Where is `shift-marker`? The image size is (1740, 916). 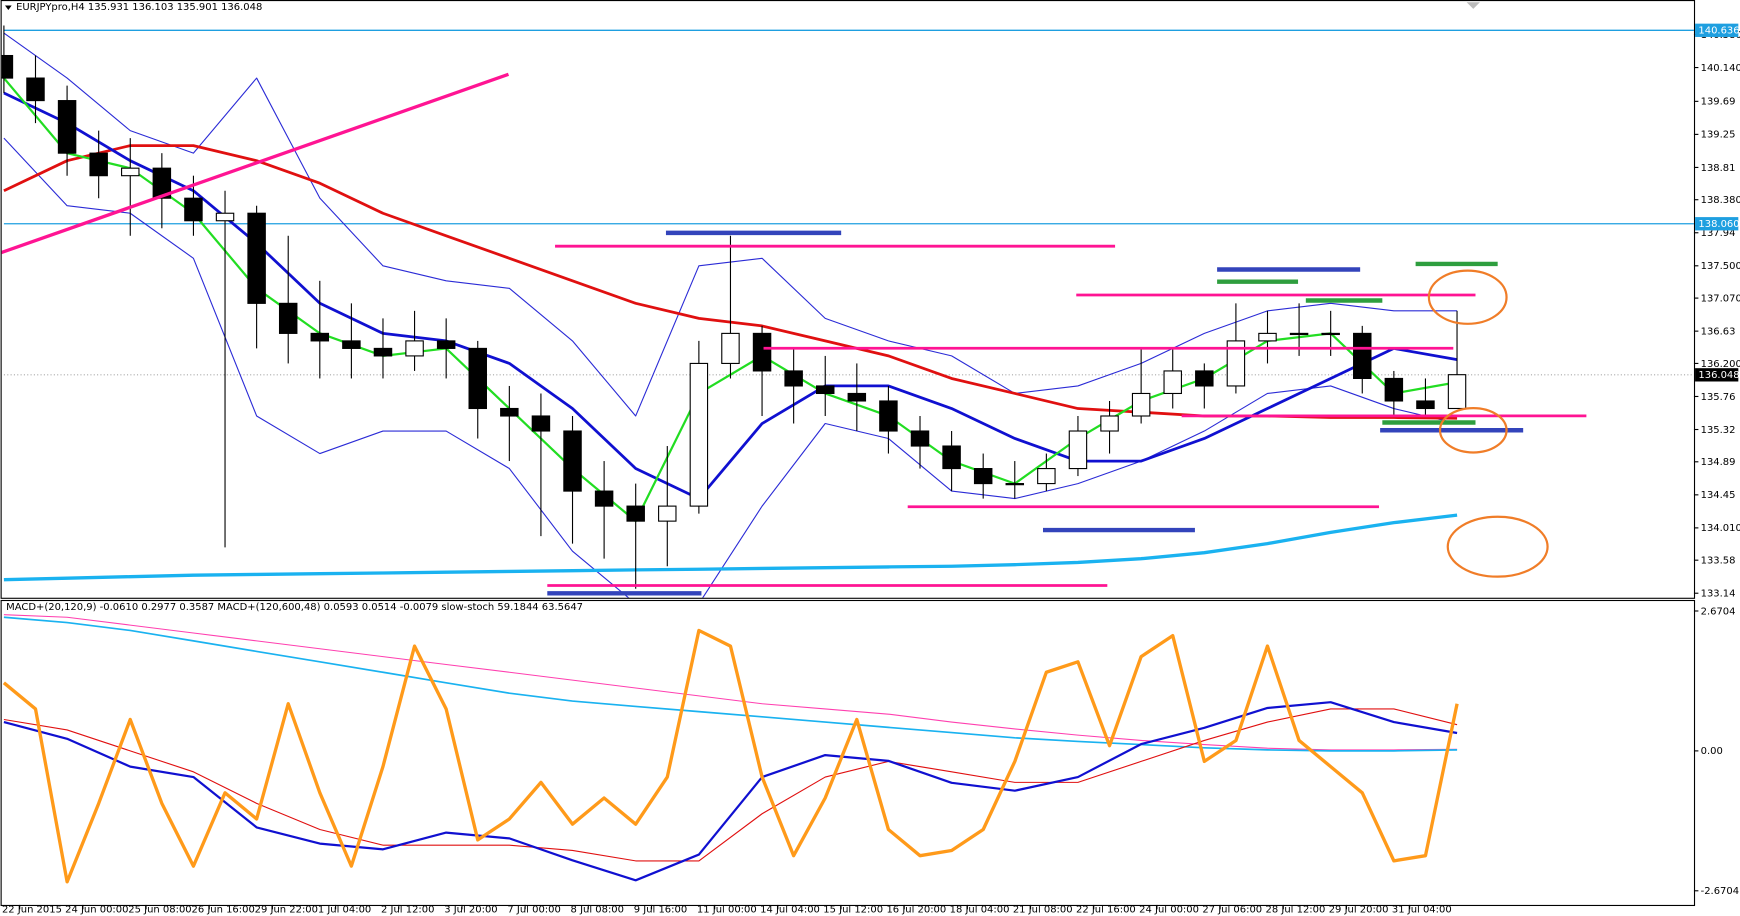 shift-marker is located at coordinates (1473, 5).